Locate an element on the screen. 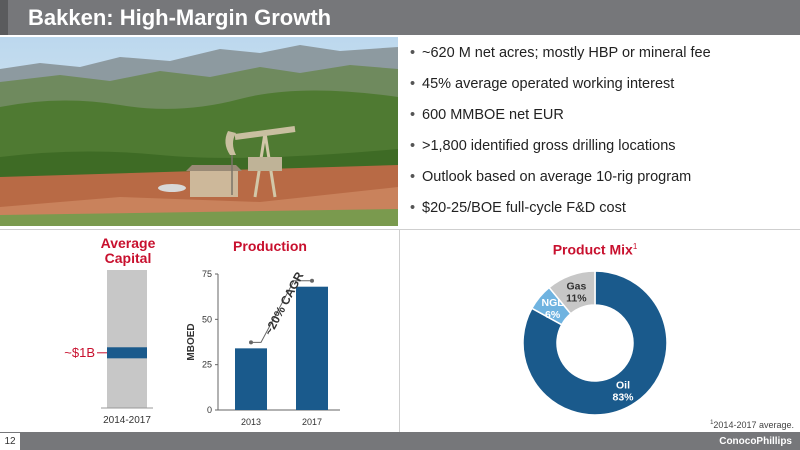 The height and width of the screenshot is (450, 800). production-bar-2013 is located at coordinates (251, 379).